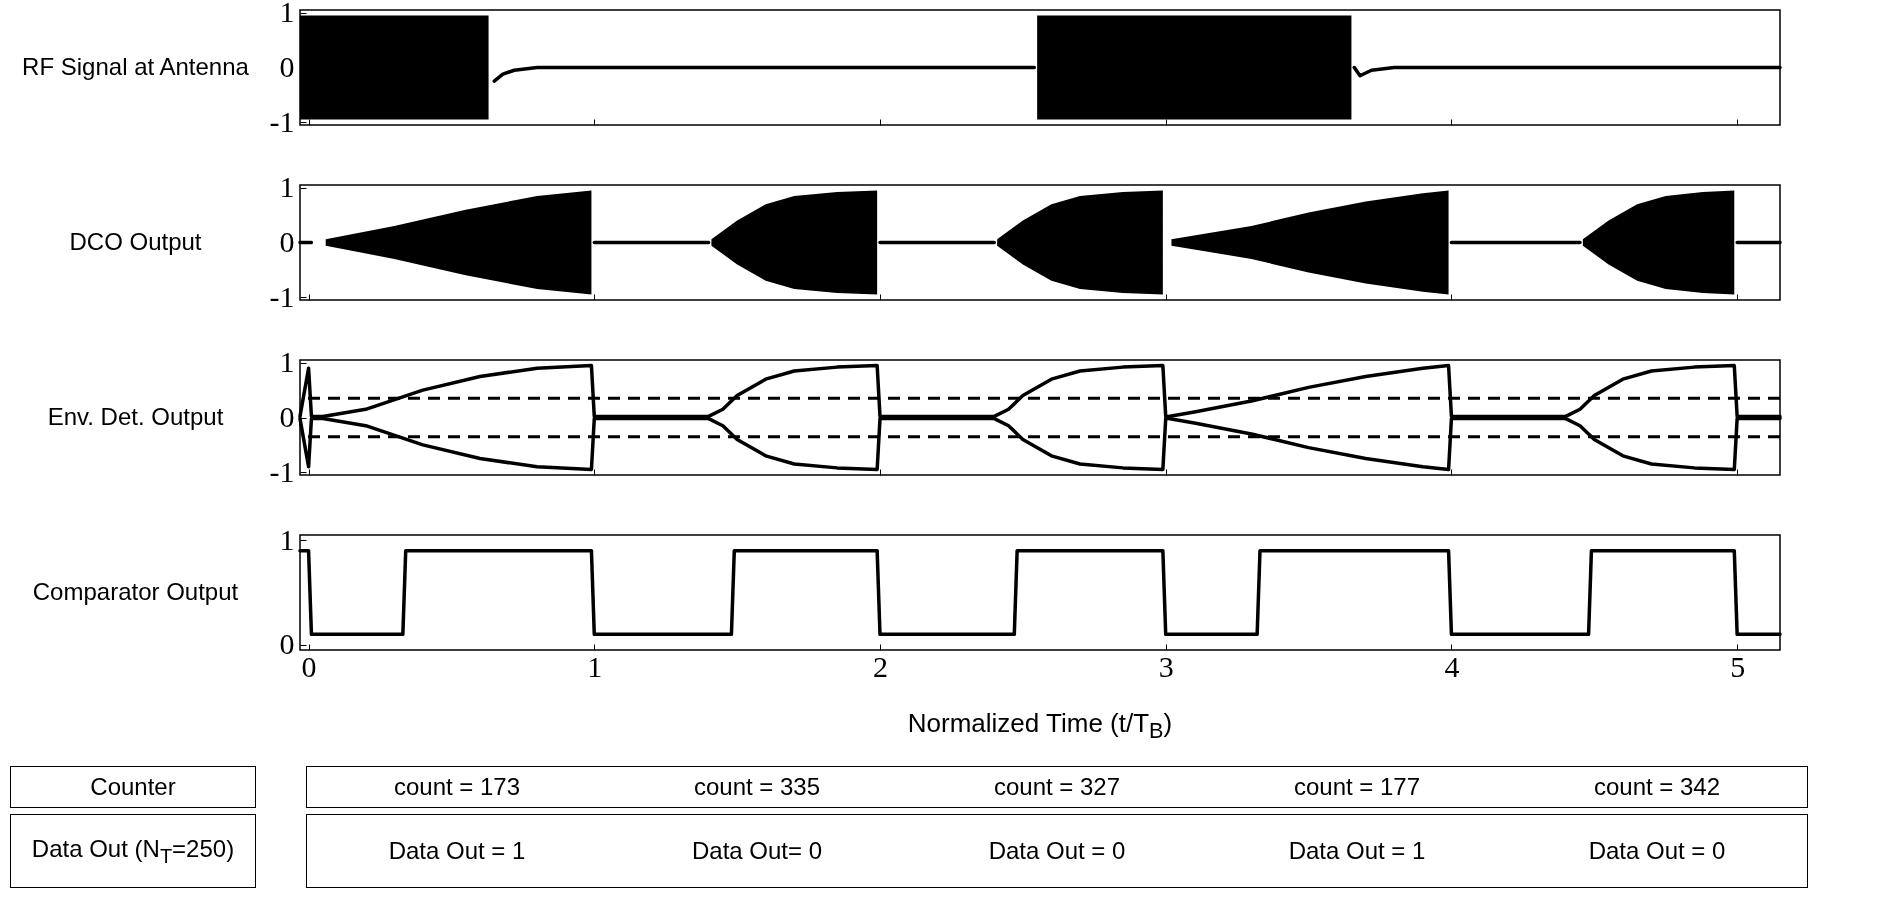  What do you see at coordinates (1057, 787) in the screenshot?
I see `text: count = 327` at bounding box center [1057, 787].